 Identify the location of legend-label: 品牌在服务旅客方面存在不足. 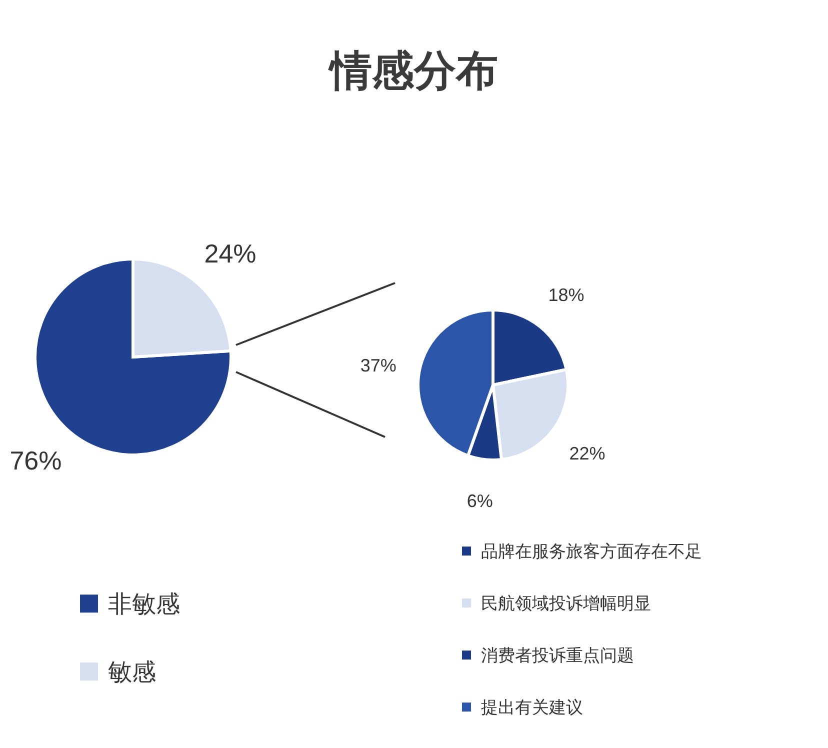
(591, 551).